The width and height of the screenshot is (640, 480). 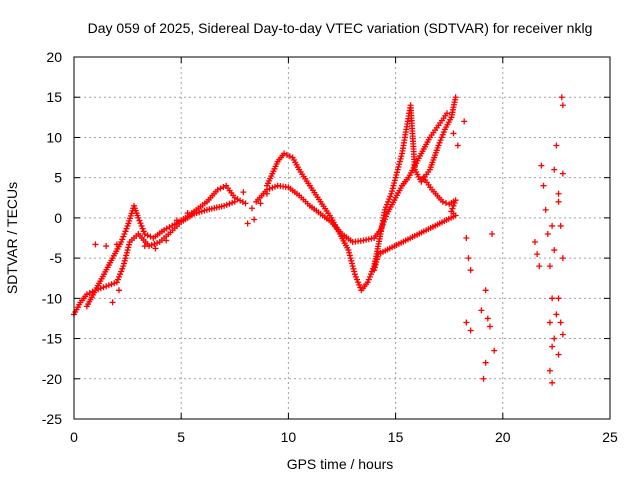 I want to click on y-axis-label: SDTVAR / TECUs, so click(x=12, y=238).